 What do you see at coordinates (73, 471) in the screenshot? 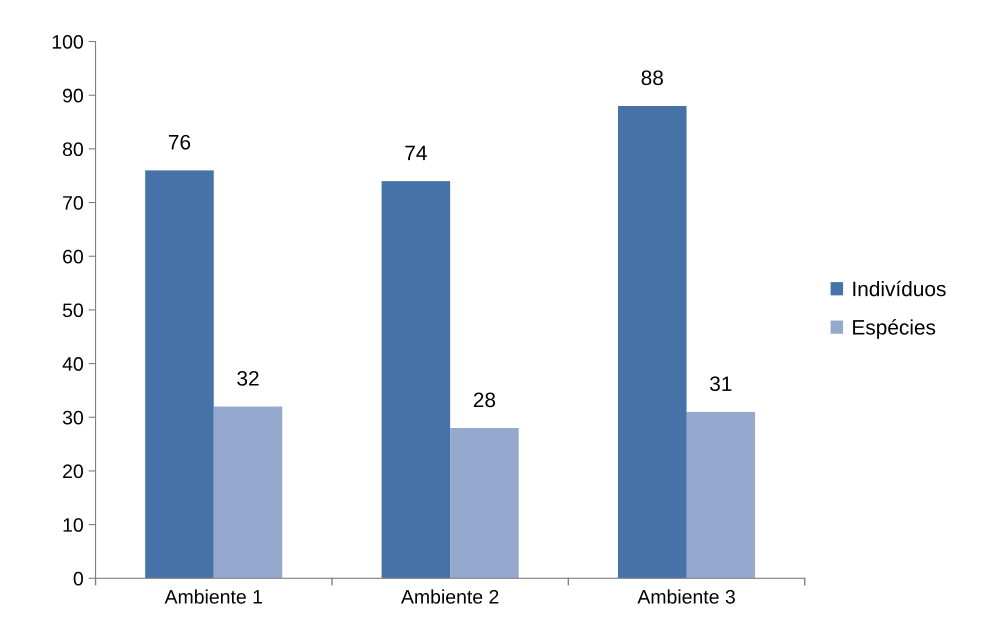
I see `y-tick-label: 20` at bounding box center [73, 471].